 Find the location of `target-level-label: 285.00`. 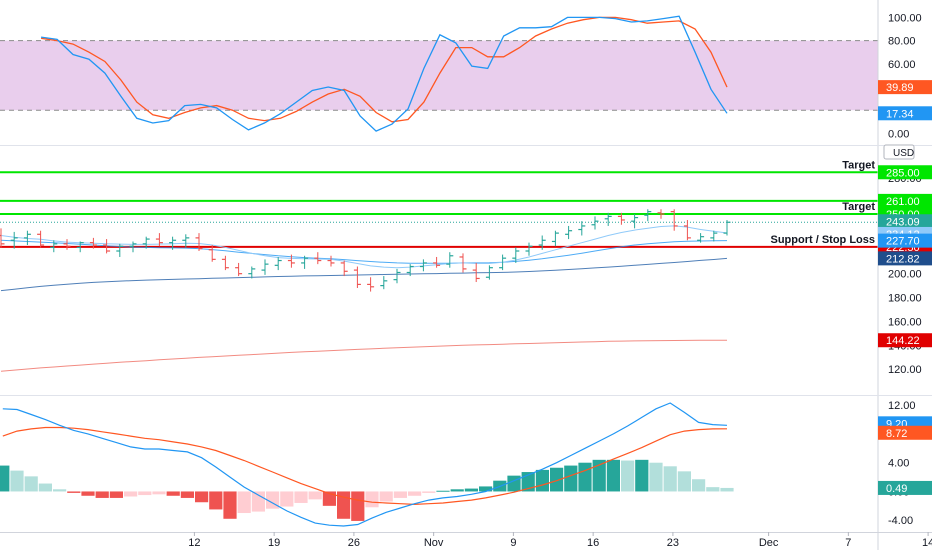

target-level-label: 285.00 is located at coordinates (903, 173).